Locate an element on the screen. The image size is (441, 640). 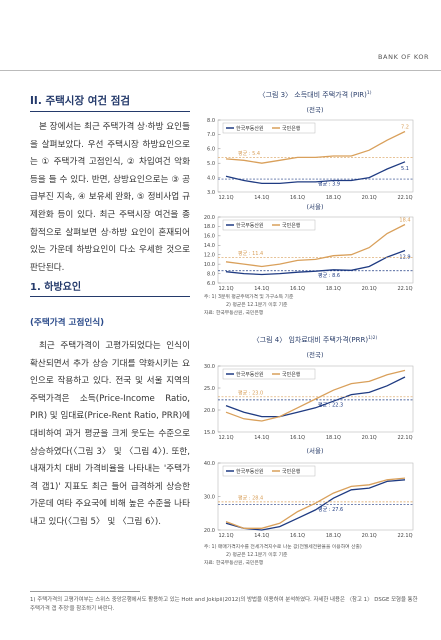
y-tick-label: 16.0 is located at coordinates (209, 237).